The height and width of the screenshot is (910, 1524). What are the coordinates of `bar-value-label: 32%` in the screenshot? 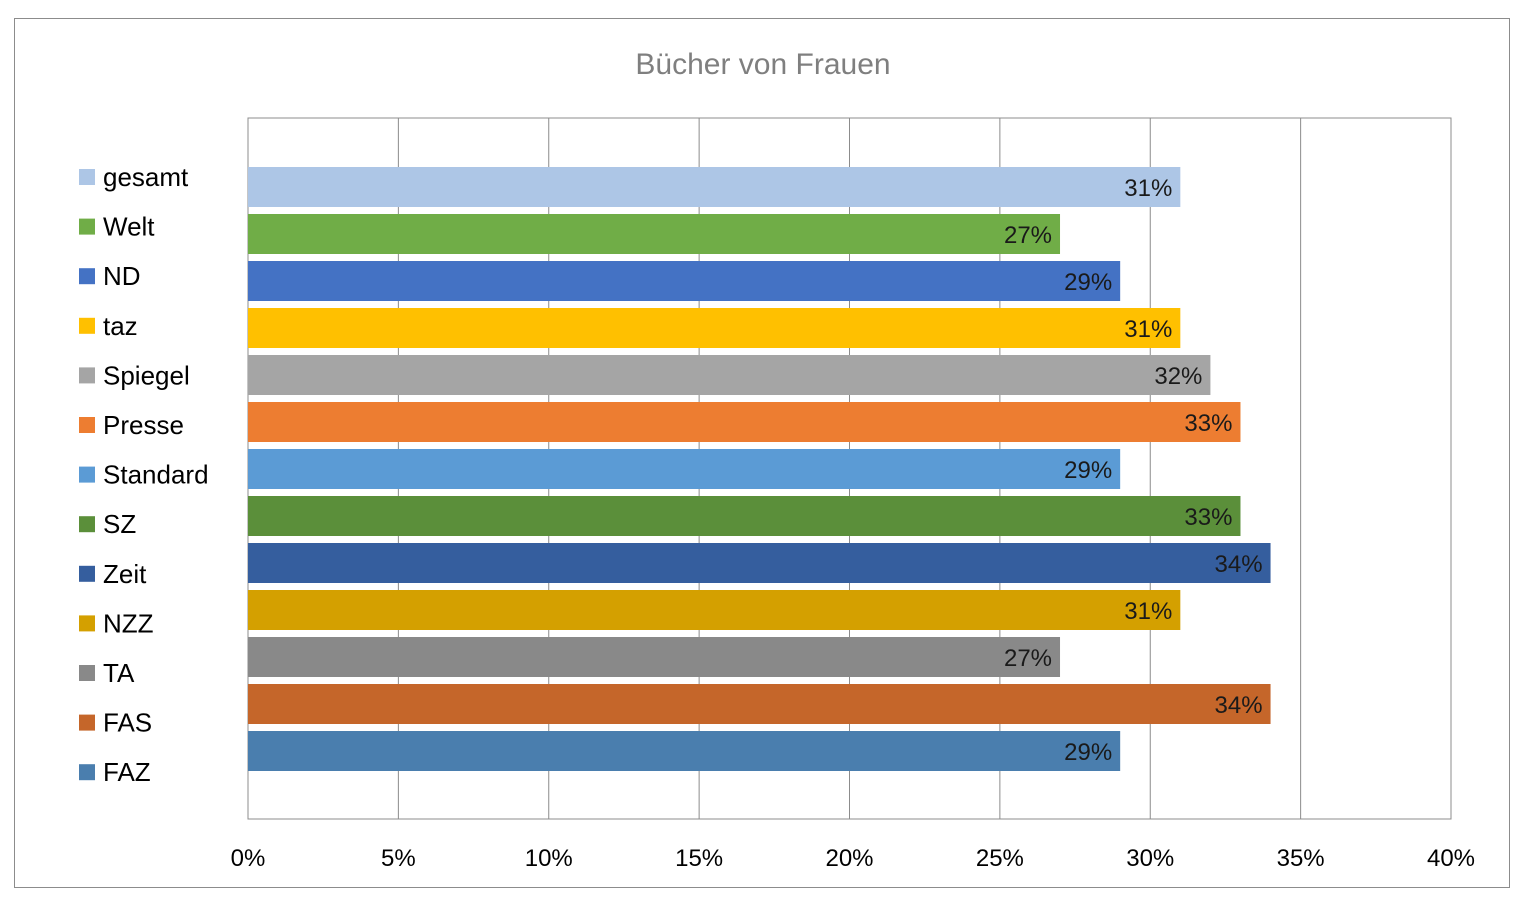 It's located at (1178, 376).